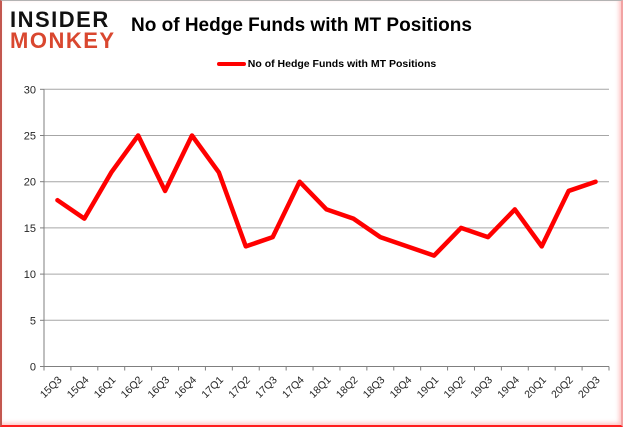  Describe the element at coordinates (401, 387) in the screenshot. I see `x-tick-label: 18Q4` at that location.